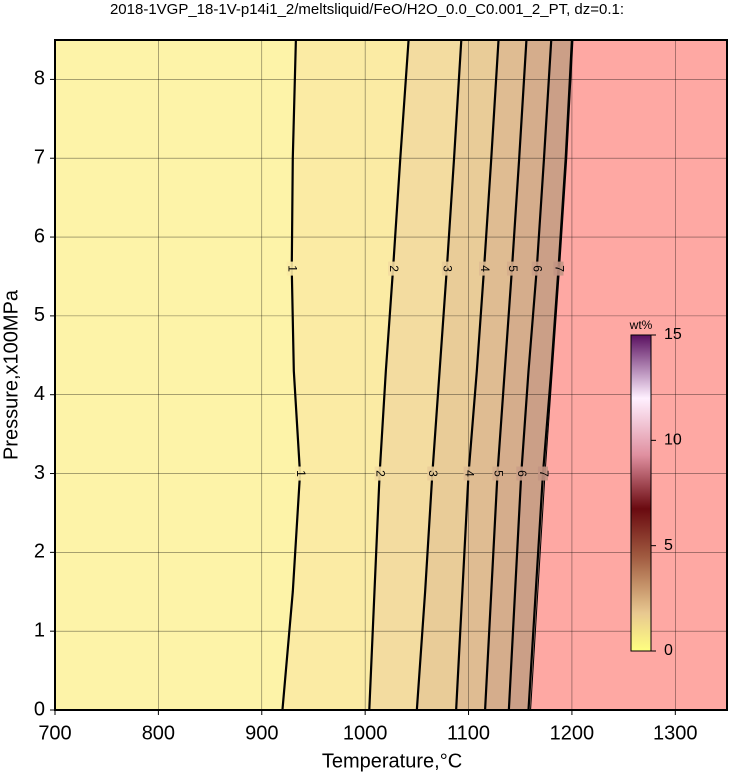 The width and height of the screenshot is (734, 776). What do you see at coordinates (572, 733) in the screenshot?
I see `x-tick-label: 1200` at bounding box center [572, 733].